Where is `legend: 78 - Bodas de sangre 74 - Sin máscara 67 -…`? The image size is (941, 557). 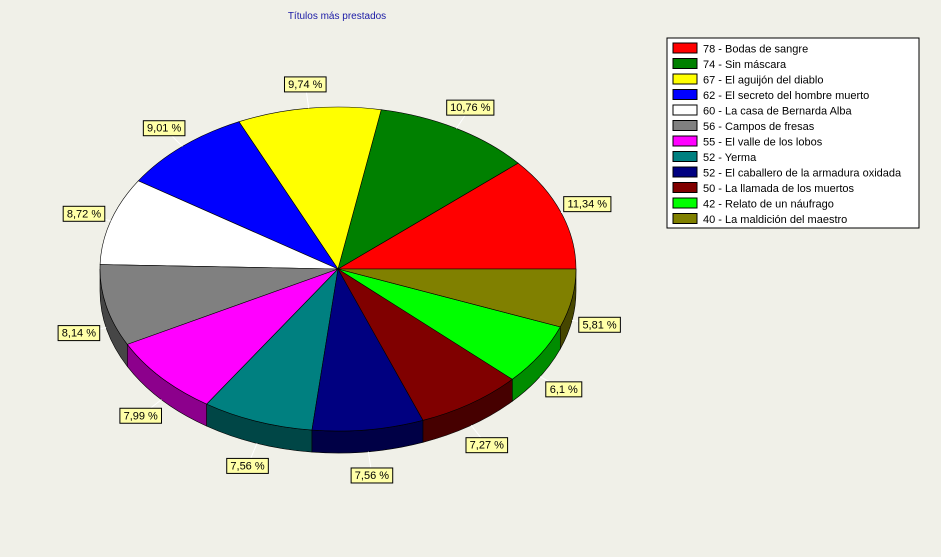 legend: 78 - Bodas de sangre 74 - Sin máscara 67 -… is located at coordinates (793, 133).